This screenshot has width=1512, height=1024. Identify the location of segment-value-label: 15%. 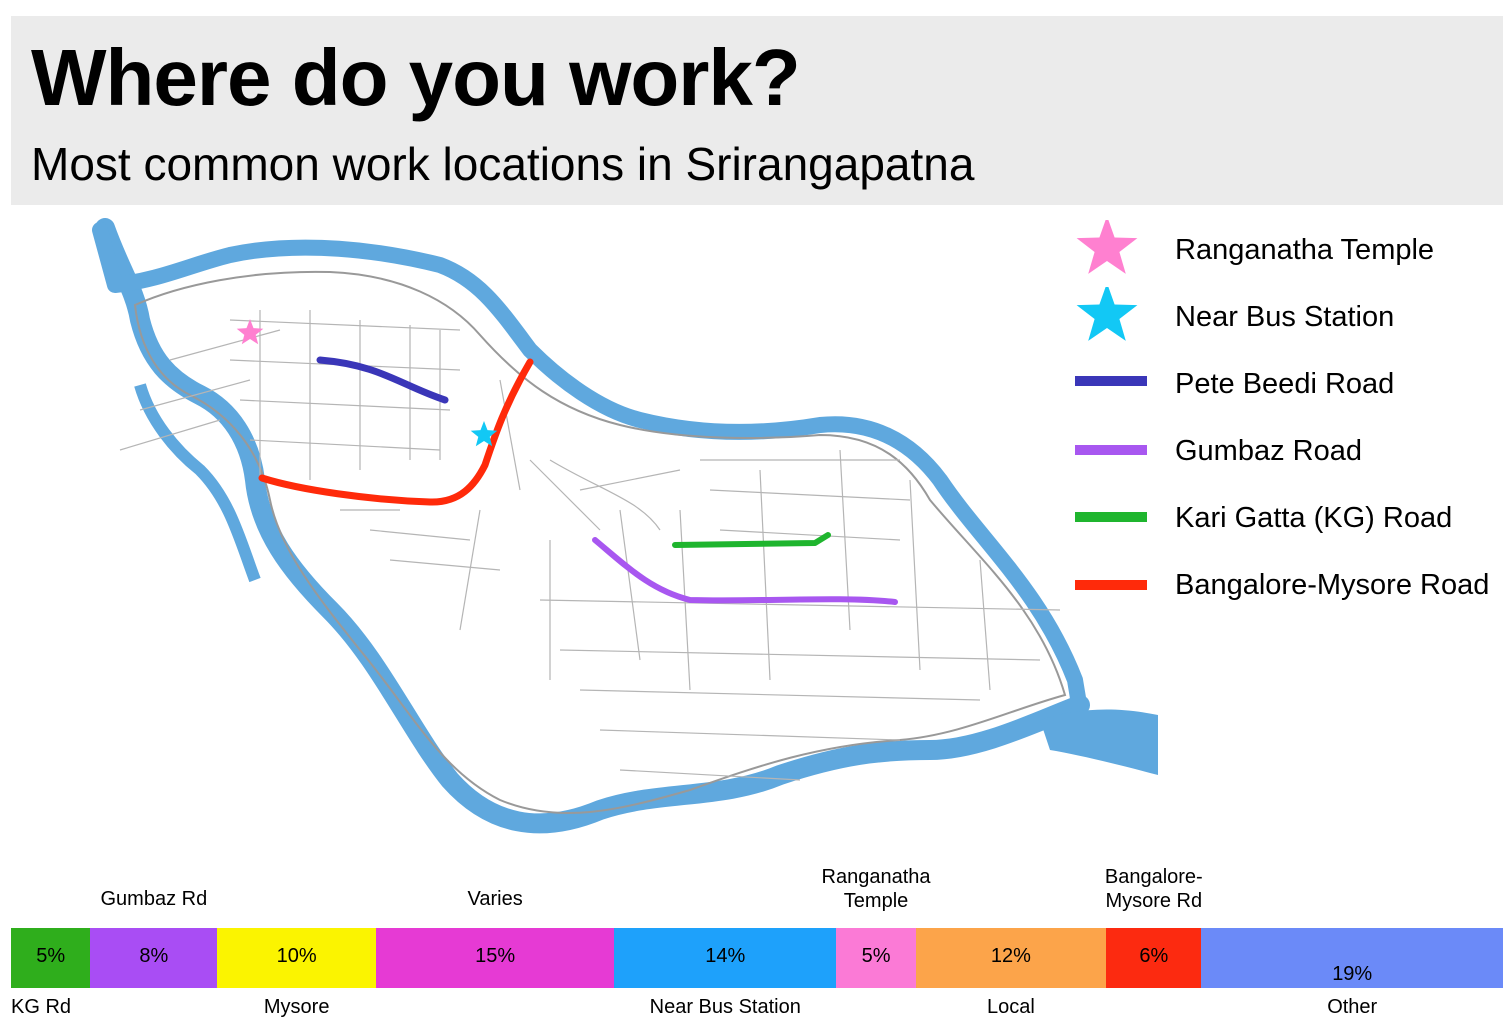
(495, 956).